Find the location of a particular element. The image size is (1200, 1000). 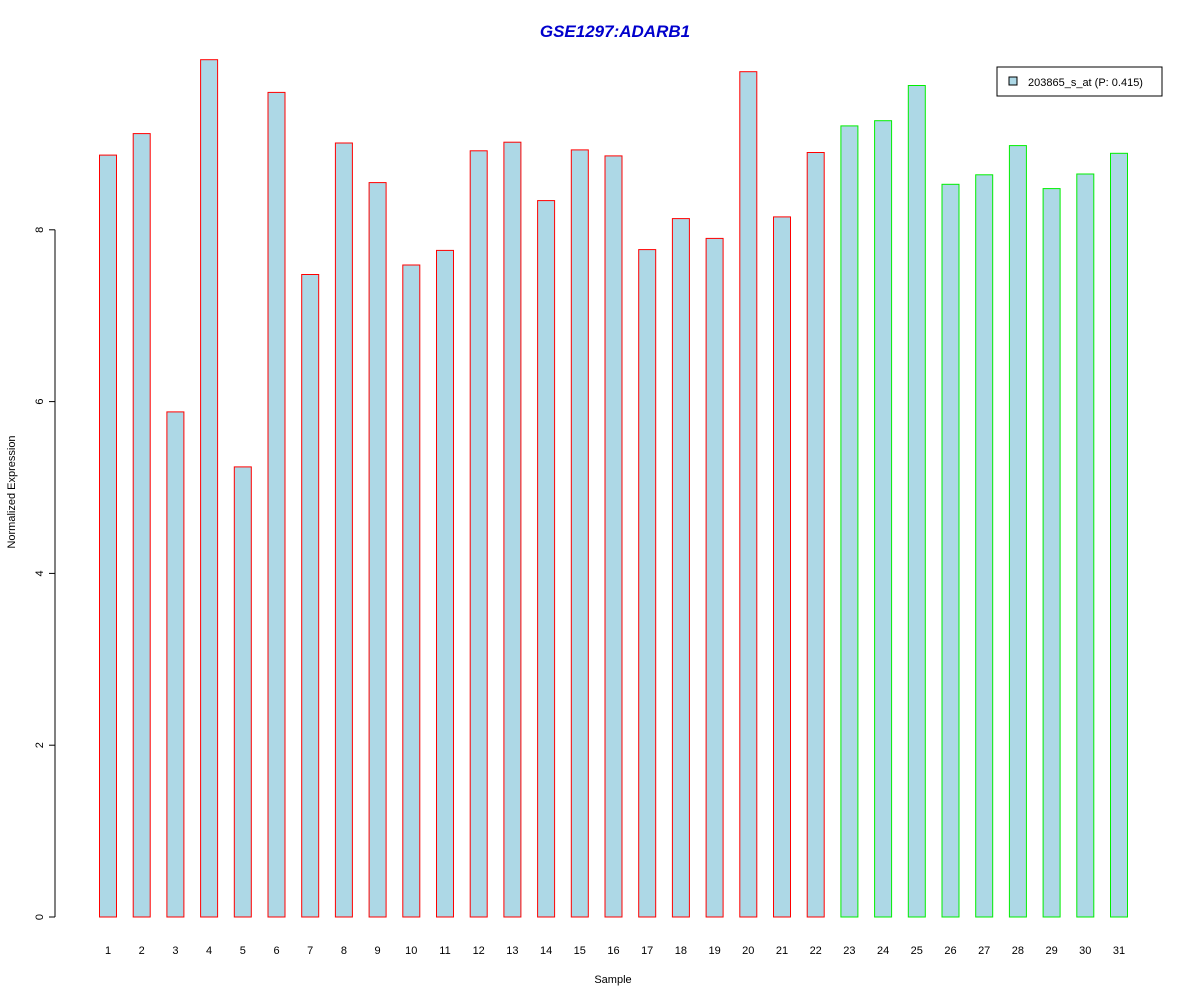

chart-title: GSE1297:ADARB1 is located at coordinates (615, 31).